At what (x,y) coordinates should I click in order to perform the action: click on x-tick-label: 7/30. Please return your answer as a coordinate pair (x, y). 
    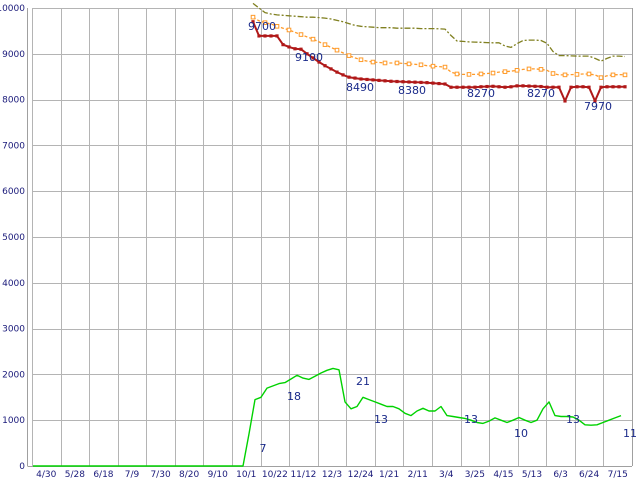
    Looking at the image, I should click on (160, 475).